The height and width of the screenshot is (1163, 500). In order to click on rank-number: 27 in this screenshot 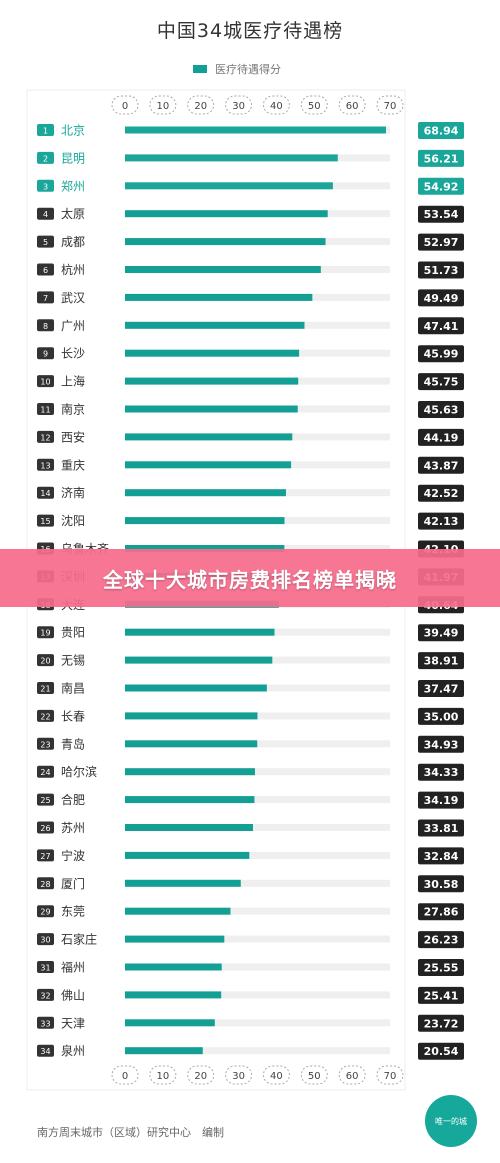, I will do `click(45, 856)`.